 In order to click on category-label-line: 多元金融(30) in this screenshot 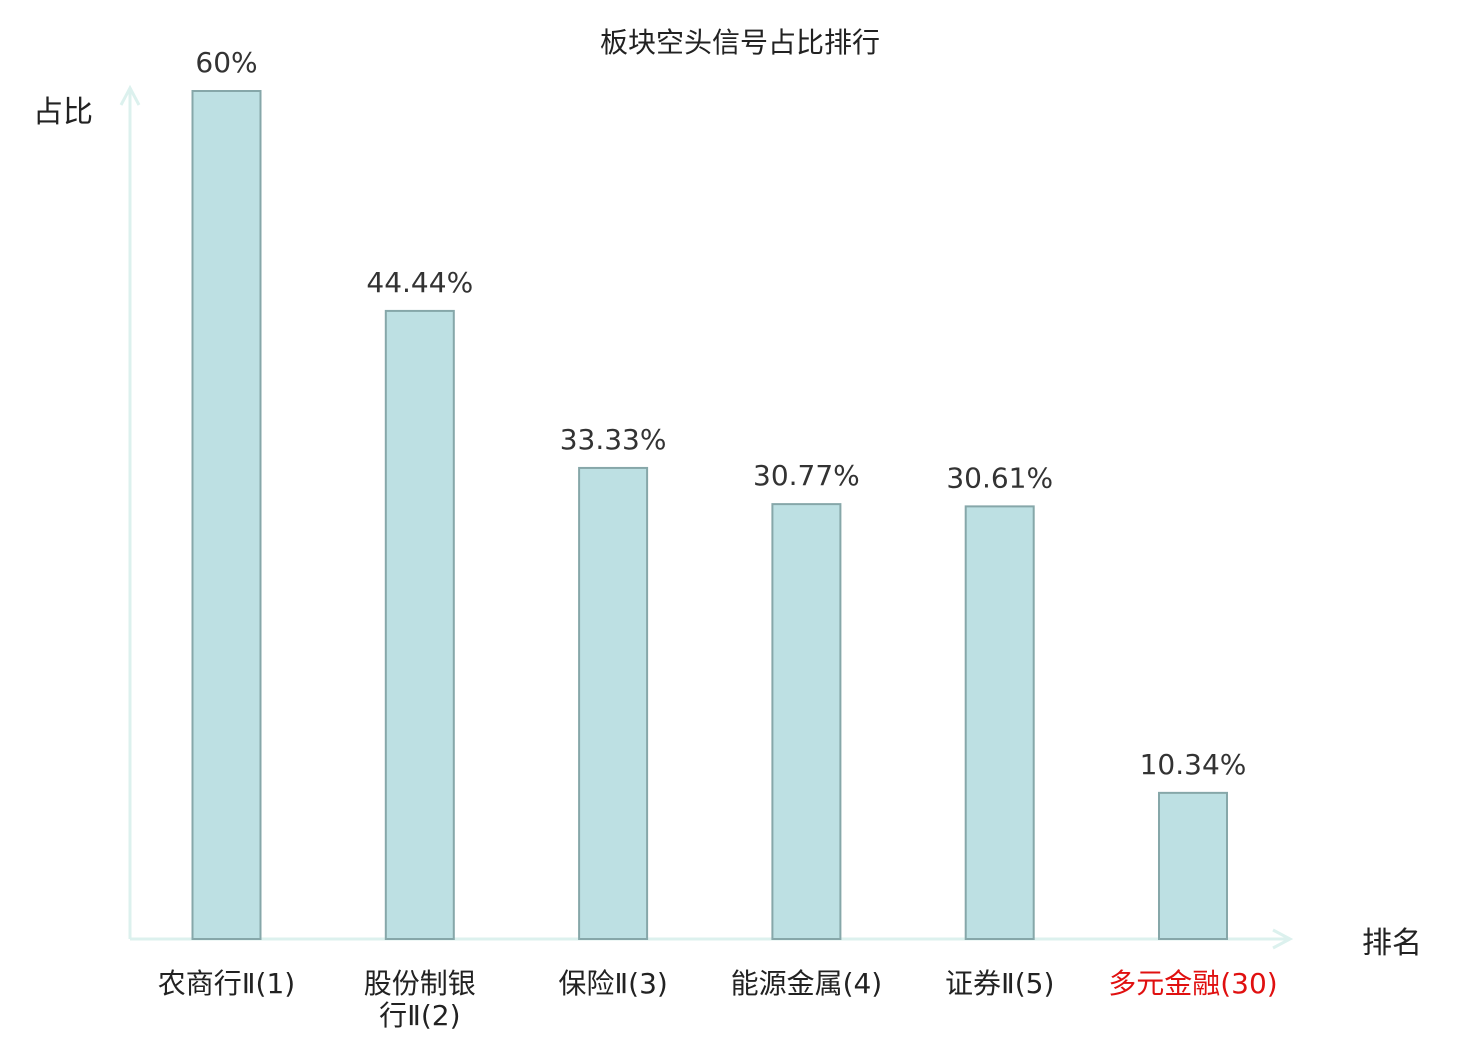, I will do `click(1192, 983)`.